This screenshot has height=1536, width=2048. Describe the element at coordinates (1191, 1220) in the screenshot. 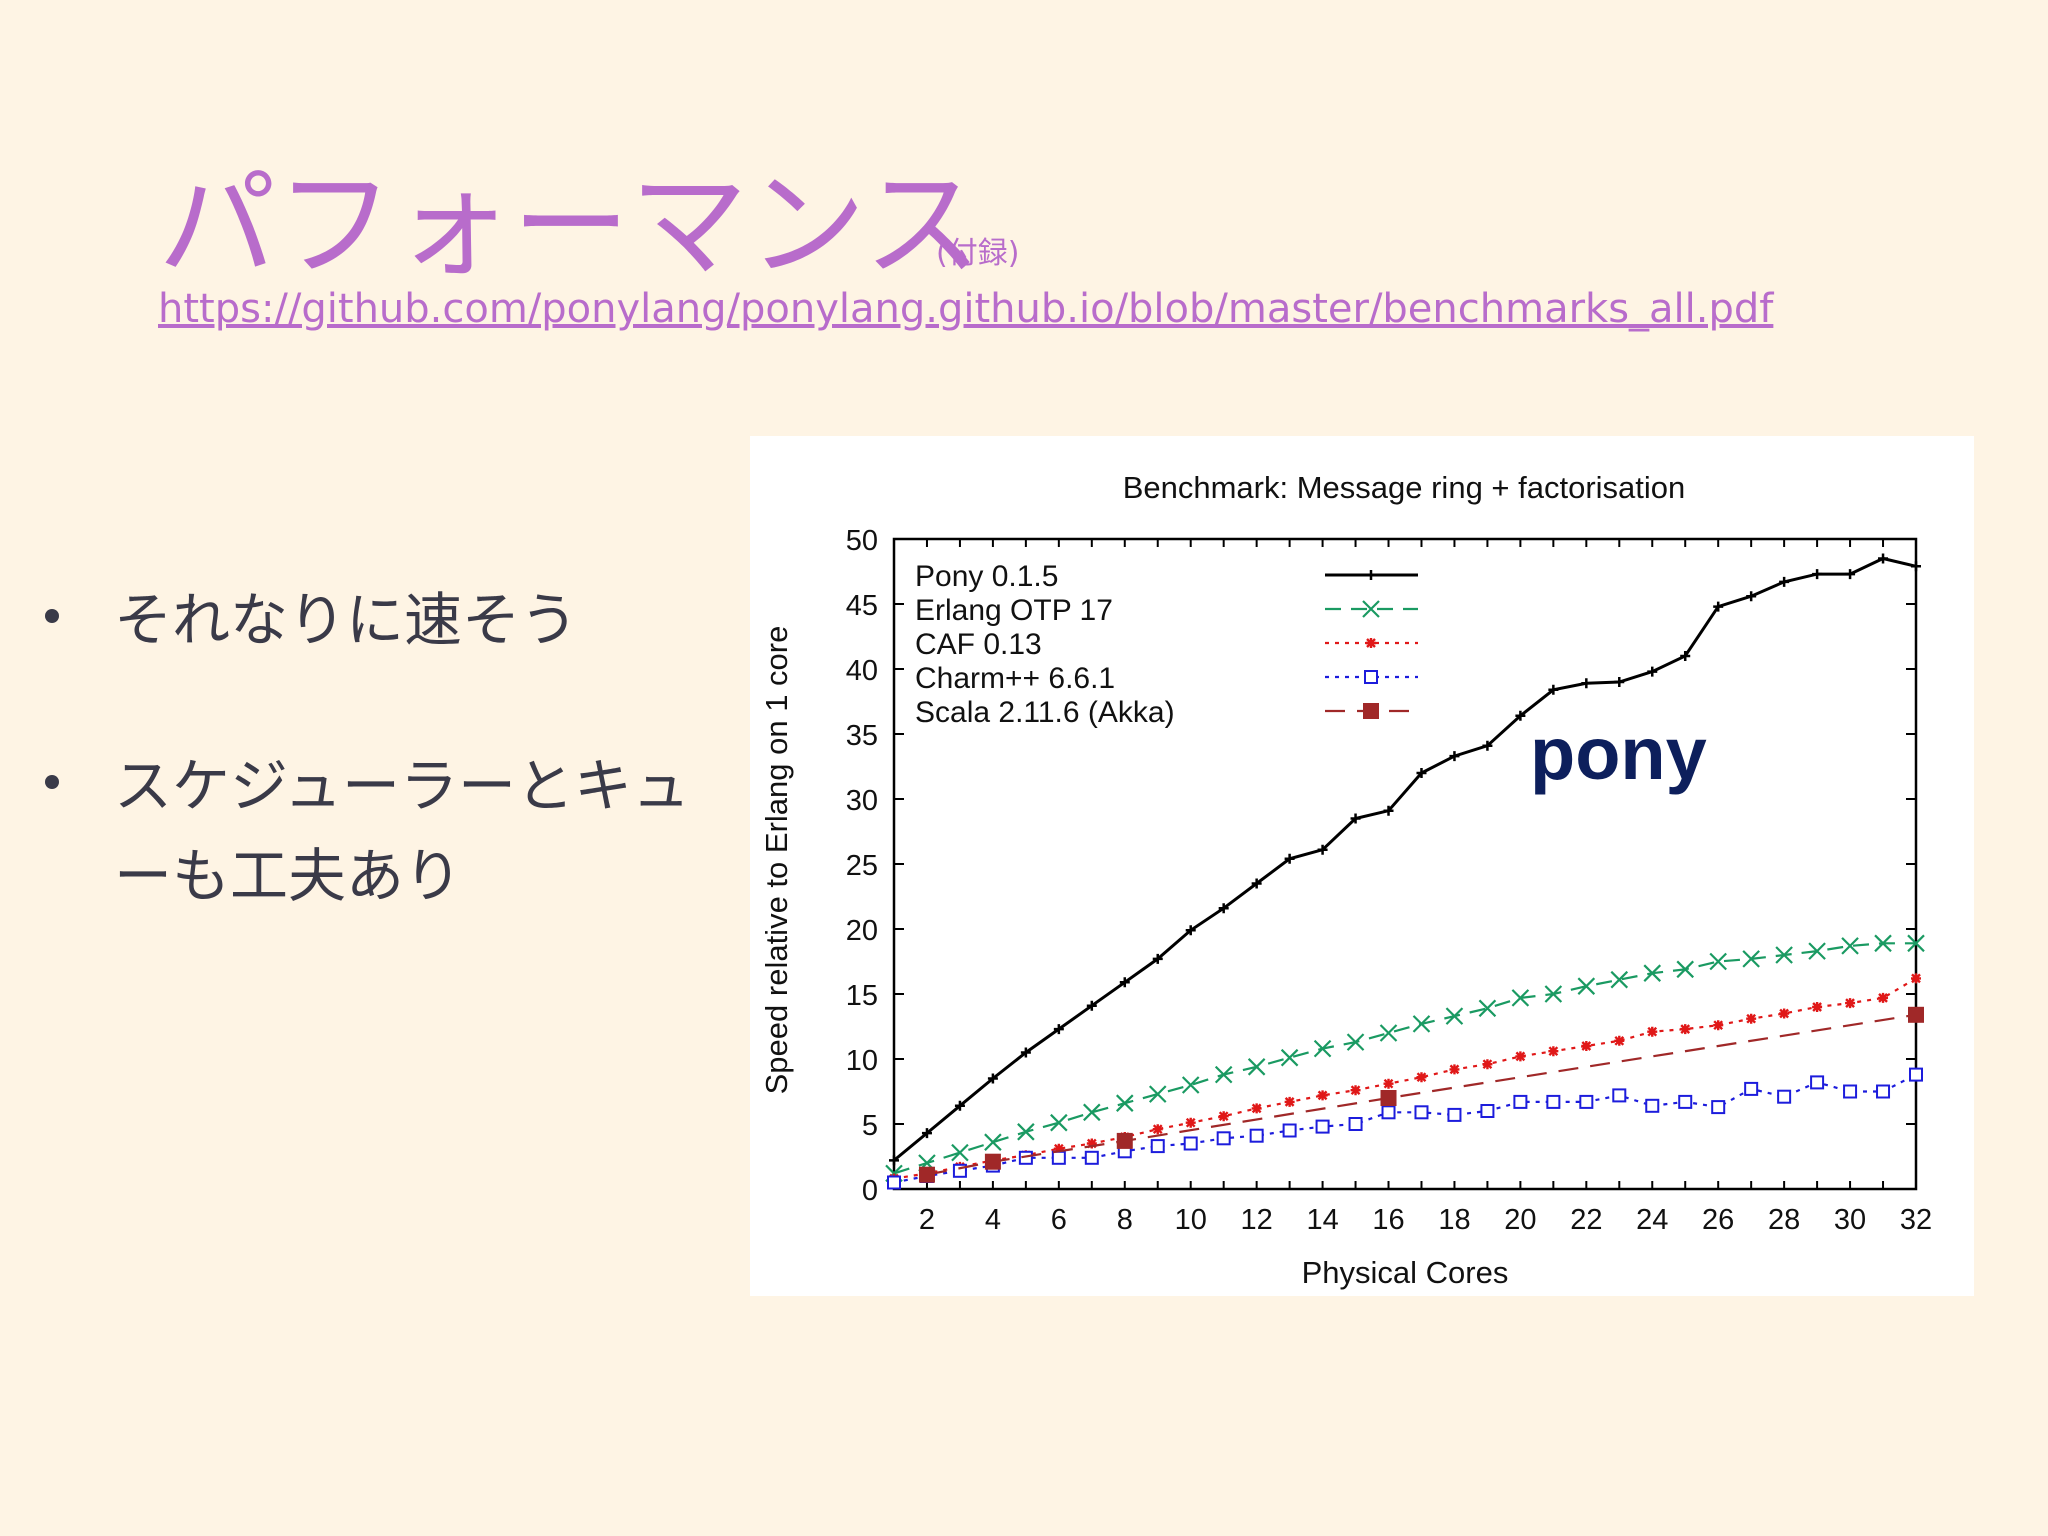

I see `x-tick-label: 10` at that location.